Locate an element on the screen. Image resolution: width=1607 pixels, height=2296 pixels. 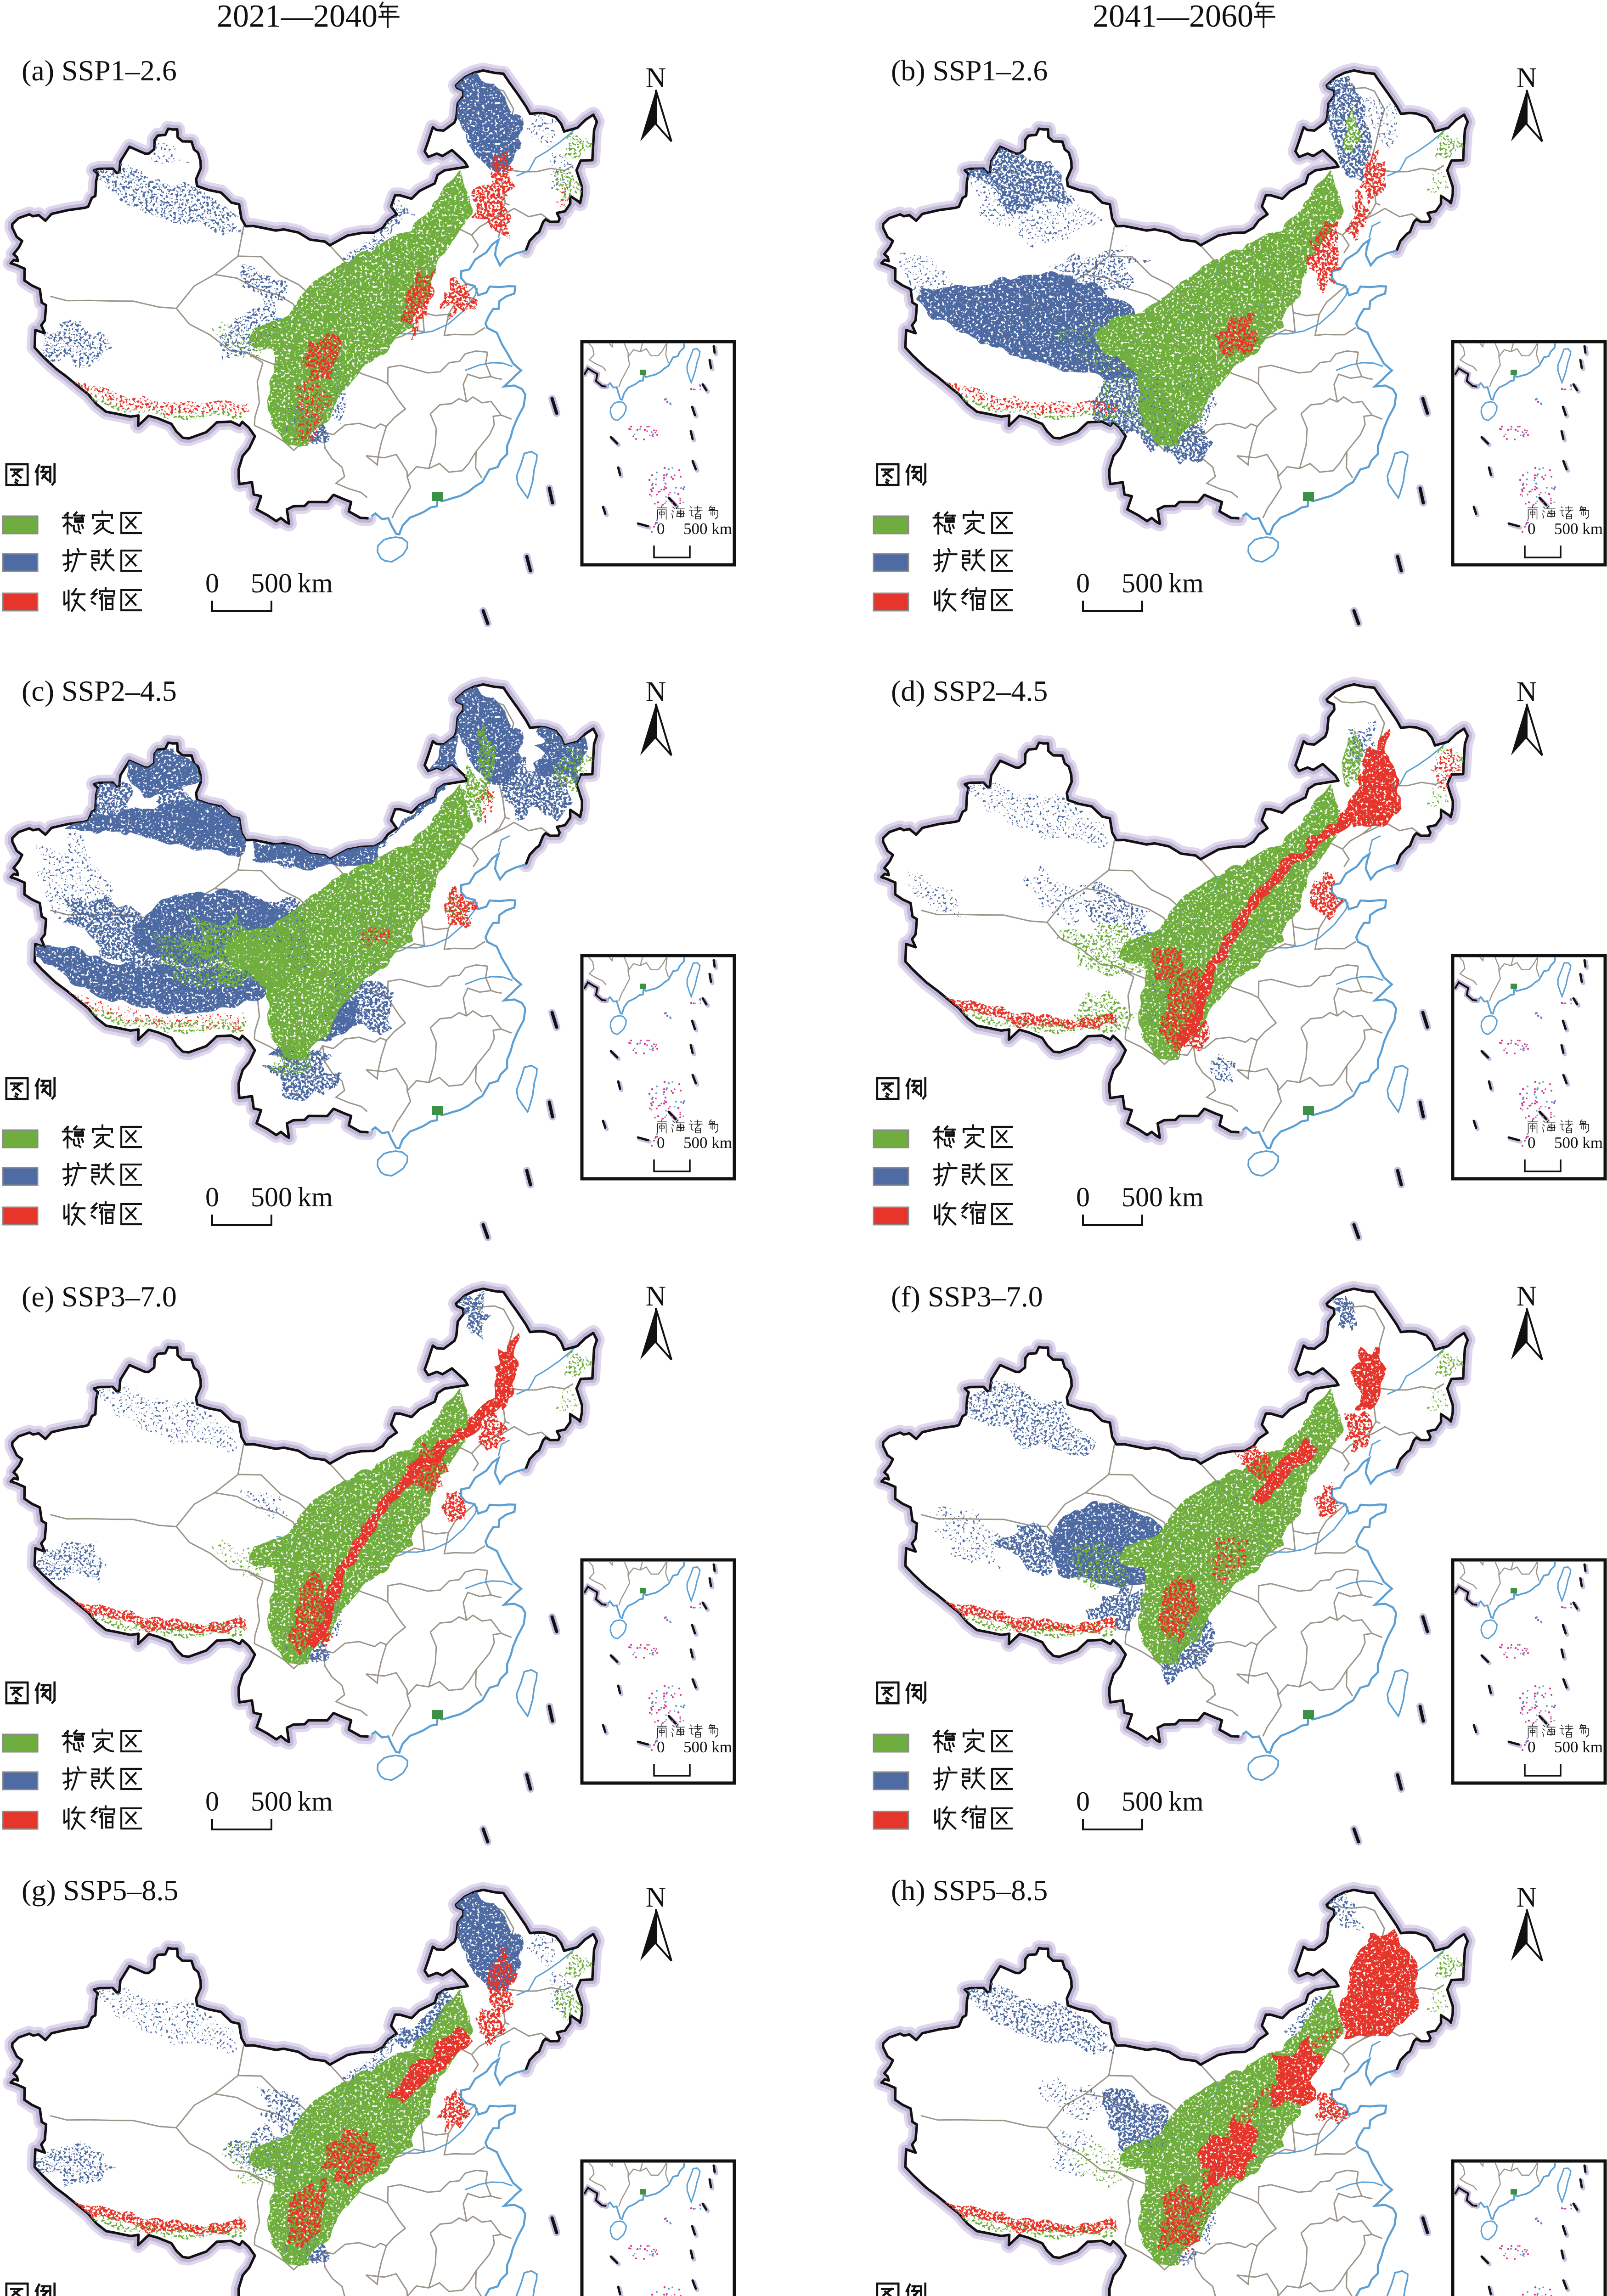
svg-text: (b) SSP1–2.6 is located at coordinates (969, 71).